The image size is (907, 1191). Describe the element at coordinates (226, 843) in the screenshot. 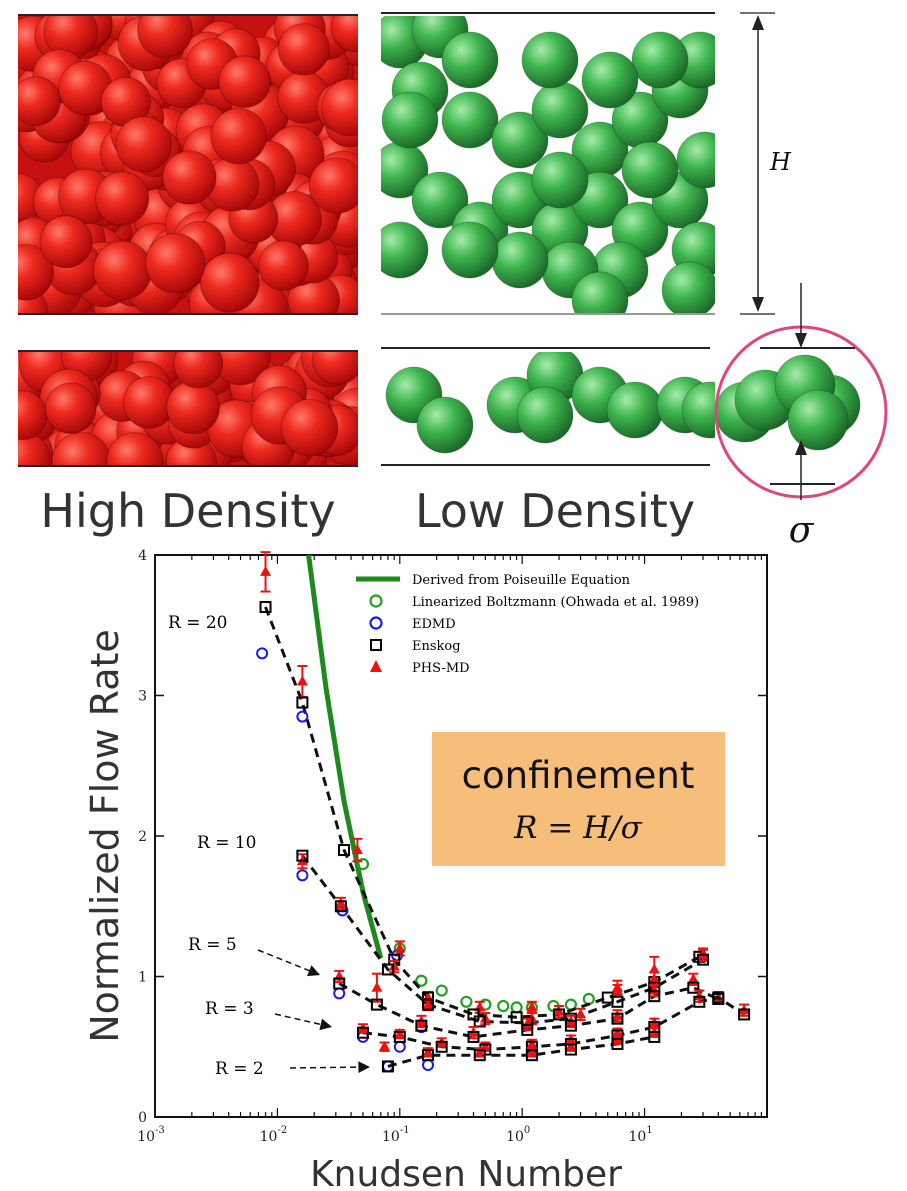

I see `r-label: R = 10` at that location.